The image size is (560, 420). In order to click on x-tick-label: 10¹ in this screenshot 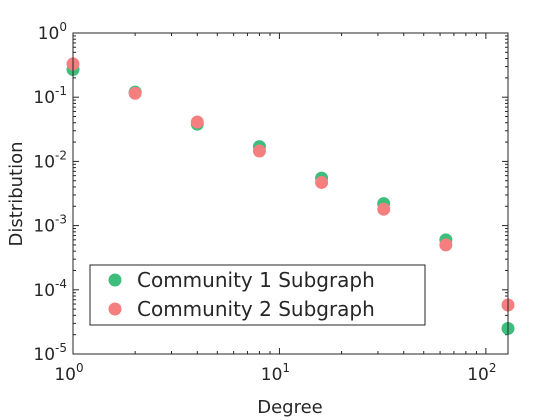, I will do `click(275, 373)`.